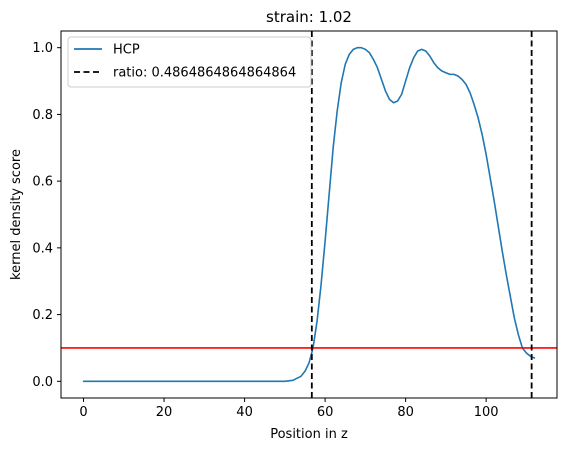 The height and width of the screenshot is (458, 567). What do you see at coordinates (42, 315) in the screenshot?
I see `y-tick-label: 0.2` at bounding box center [42, 315].